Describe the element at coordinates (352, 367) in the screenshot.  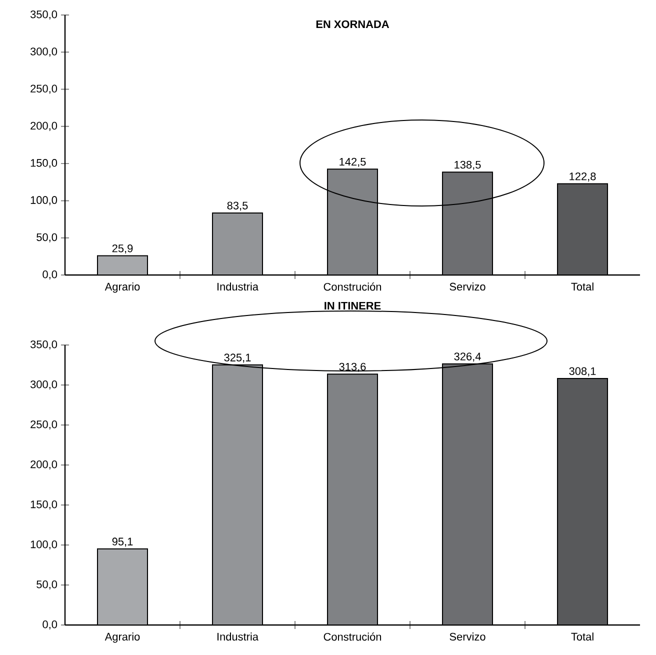
I see `data-label: 313,6` at that location.